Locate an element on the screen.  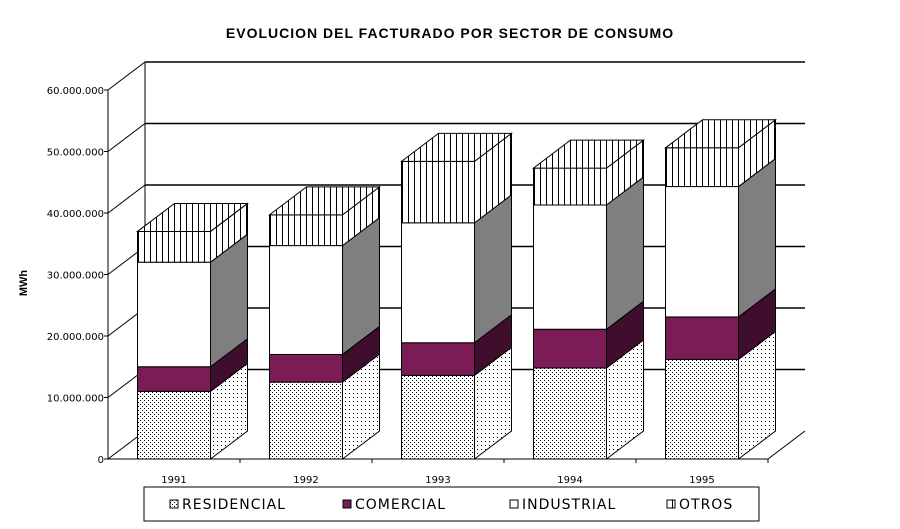
x-tick-label: 1995 is located at coordinates (701, 480).